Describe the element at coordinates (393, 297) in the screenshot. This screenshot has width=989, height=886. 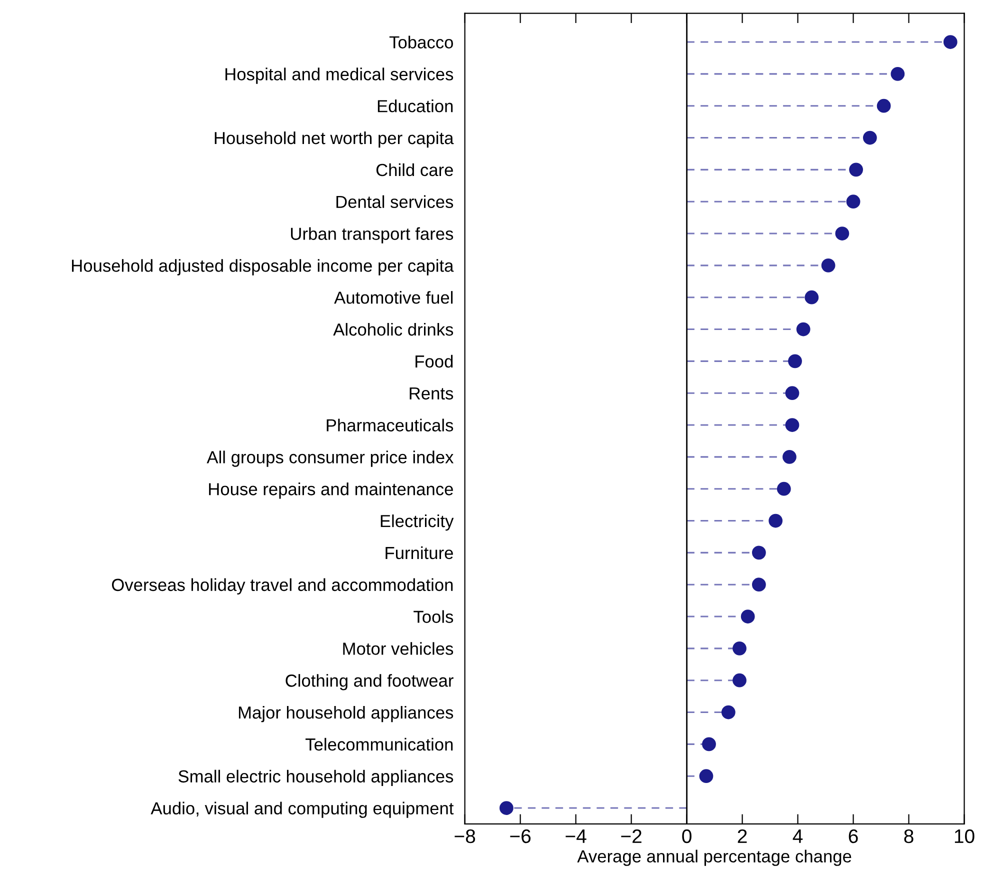
I see `y-tick-label: Automotive fuel` at that location.